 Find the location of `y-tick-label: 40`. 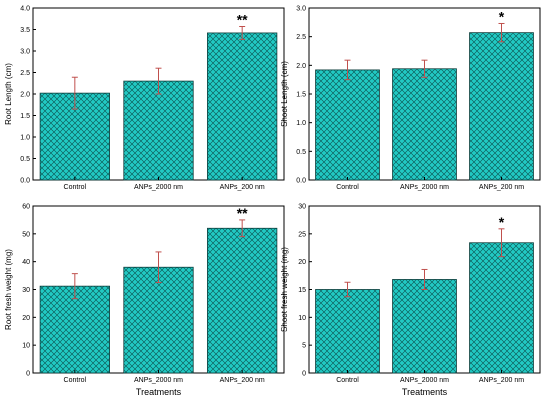

y-tick-label: 40 is located at coordinates (26, 262).